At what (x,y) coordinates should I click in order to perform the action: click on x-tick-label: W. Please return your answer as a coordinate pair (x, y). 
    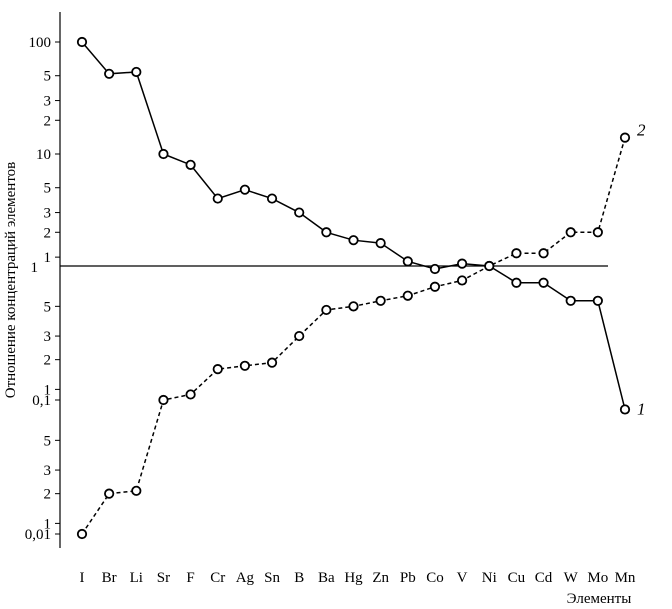
    Looking at the image, I should click on (571, 578).